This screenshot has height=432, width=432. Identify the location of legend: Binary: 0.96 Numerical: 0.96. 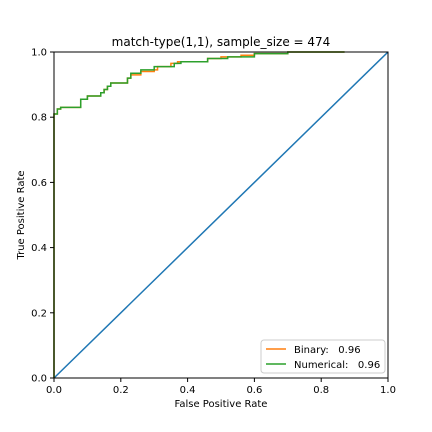
(323, 356).